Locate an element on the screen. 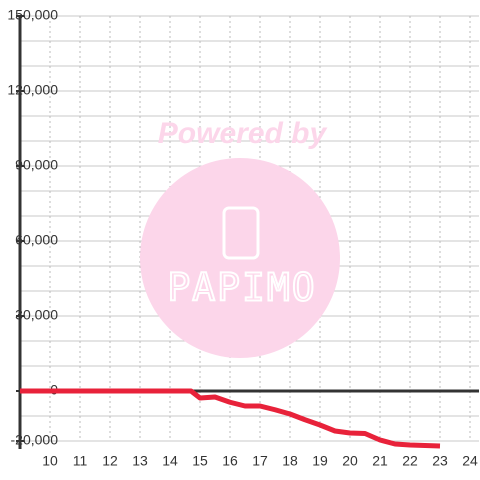  x-tick-label: 12 is located at coordinates (110, 461).